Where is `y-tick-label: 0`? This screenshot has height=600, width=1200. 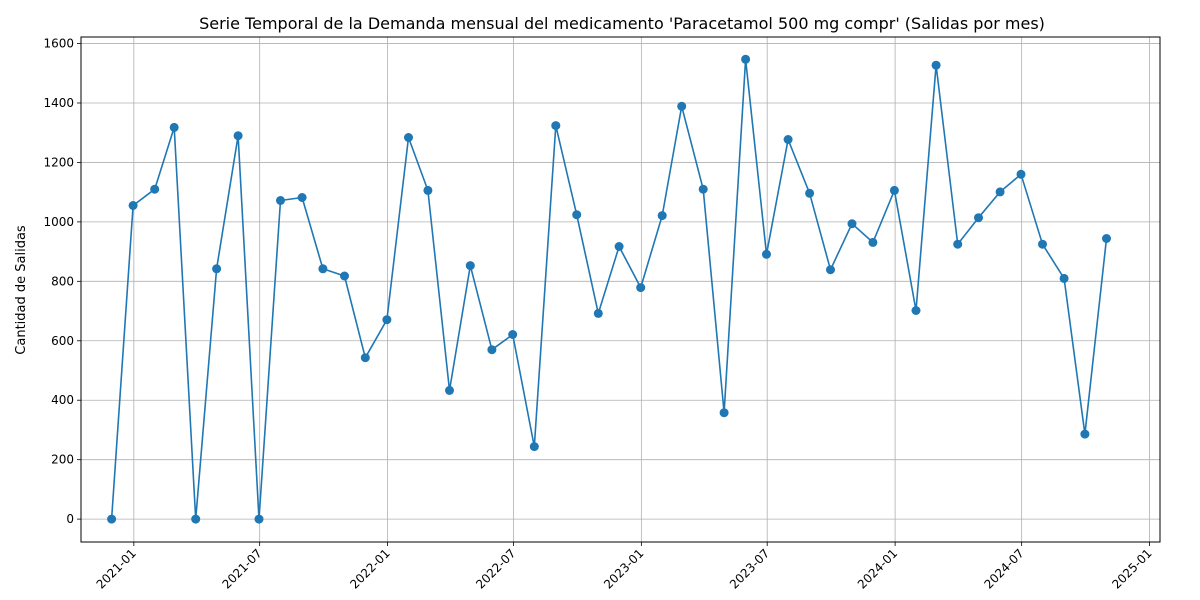 y-tick-label: 0 is located at coordinates (70, 519).